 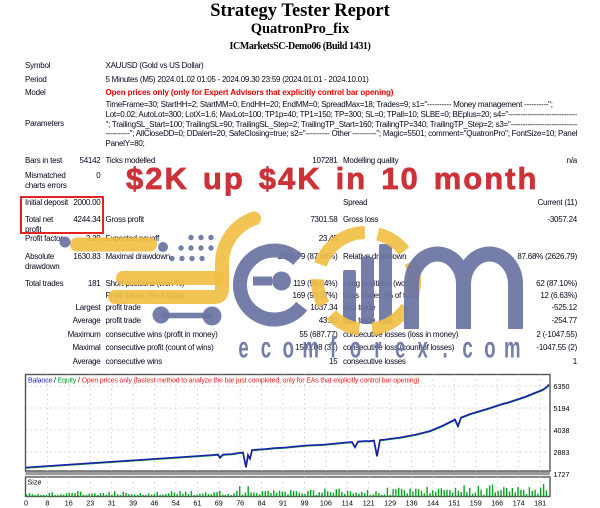 What do you see at coordinates (476, 503) in the screenshot?
I see `svg-text: 159` at bounding box center [476, 503].